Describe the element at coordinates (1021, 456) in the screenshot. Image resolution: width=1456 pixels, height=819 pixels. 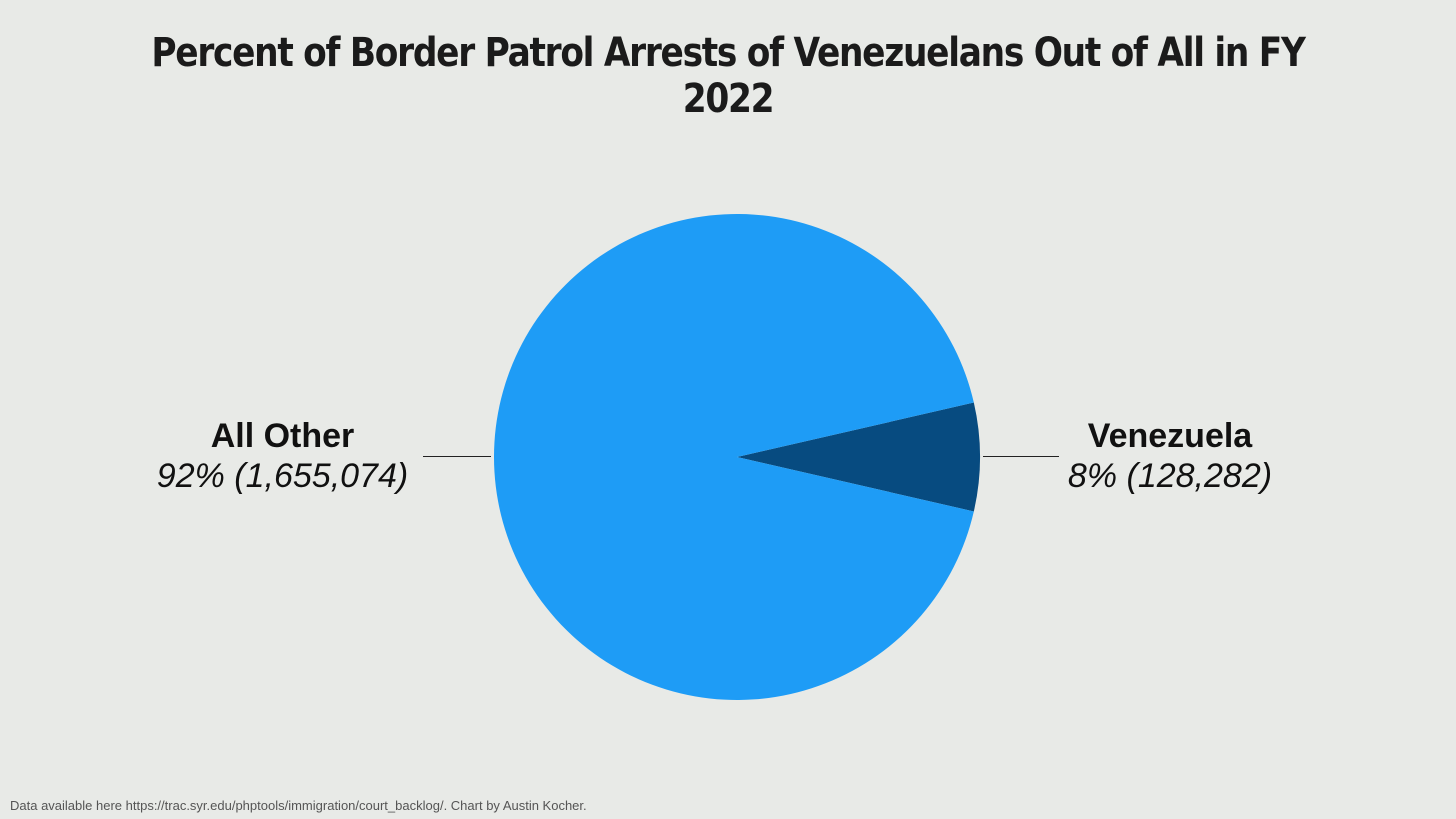
I see `leader-line-venezuela` at that location.